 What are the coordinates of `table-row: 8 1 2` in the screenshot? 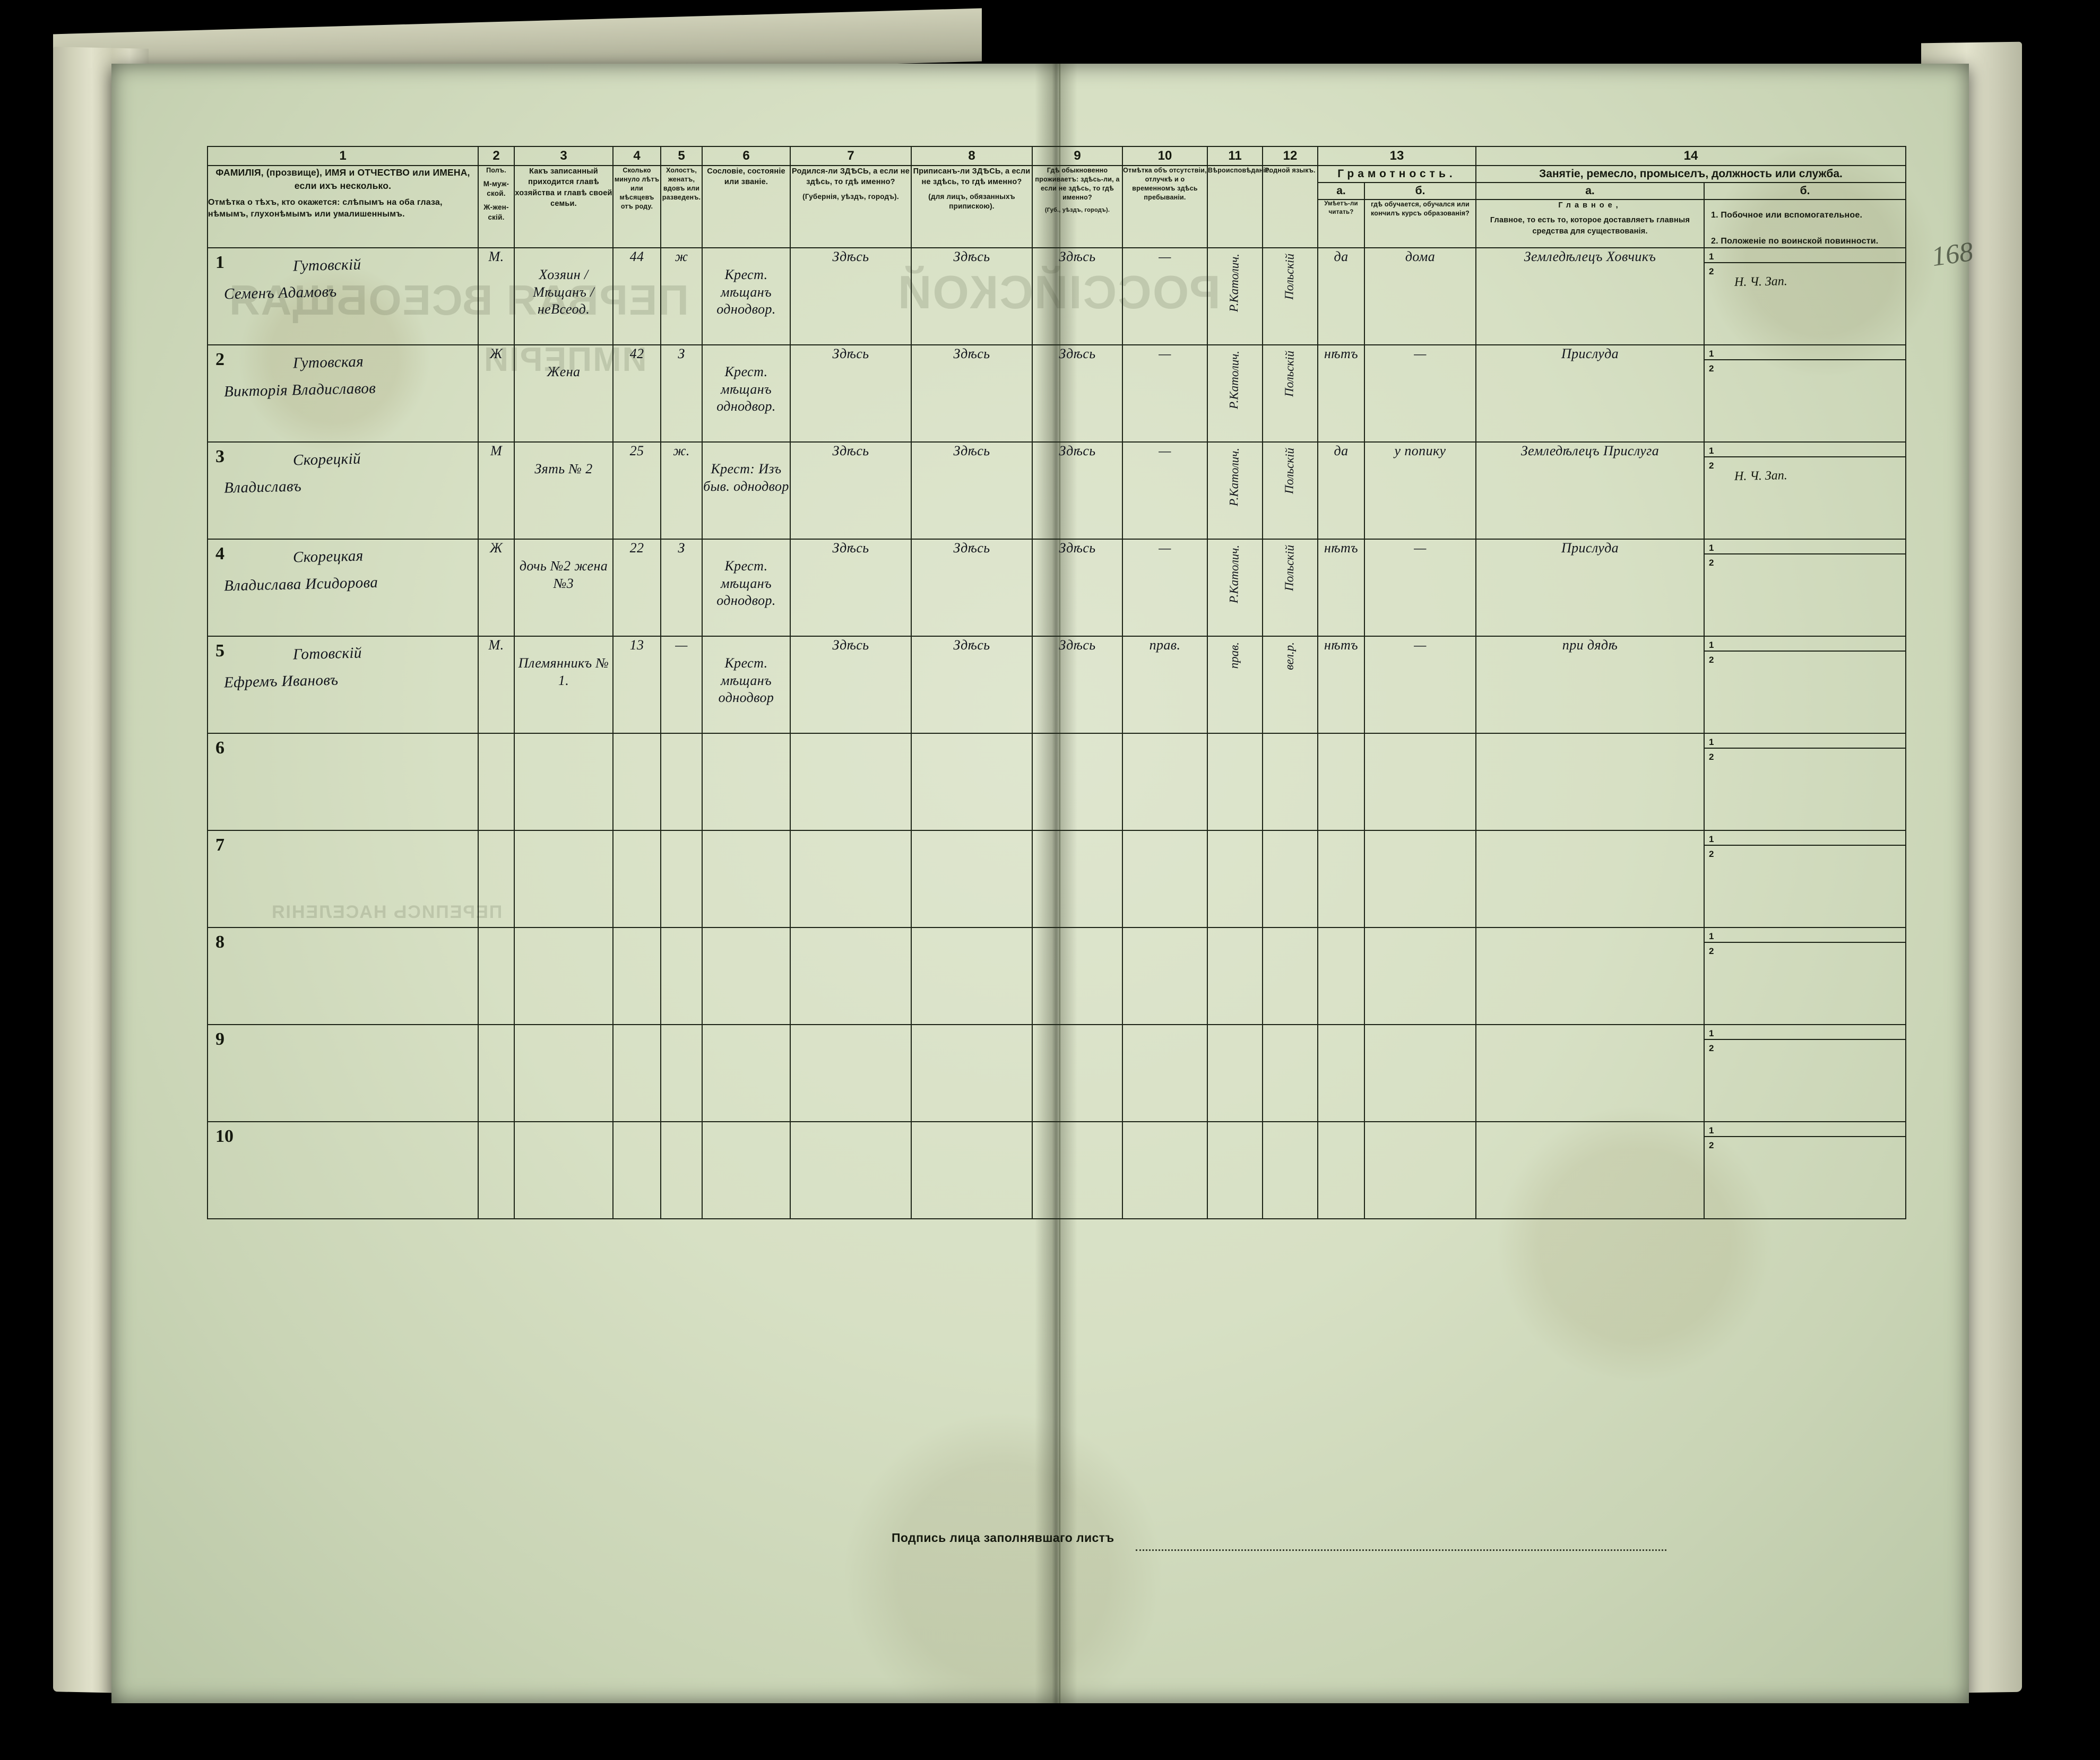 It's located at (1057, 977).